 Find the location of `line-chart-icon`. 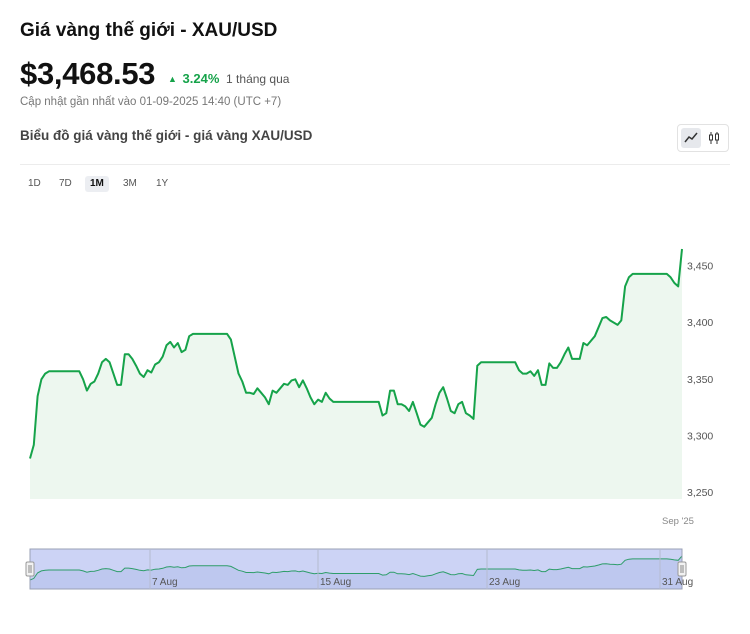

line-chart-icon is located at coordinates (691, 137).